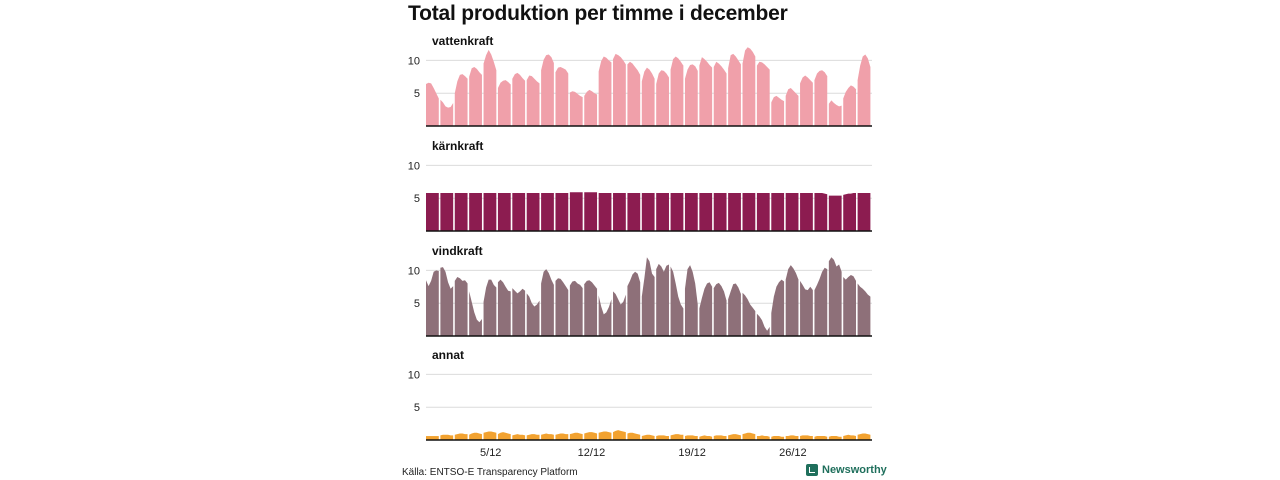 The height and width of the screenshot is (480, 1280). I want to click on newsworthy-logo-icon, so click(812, 470).